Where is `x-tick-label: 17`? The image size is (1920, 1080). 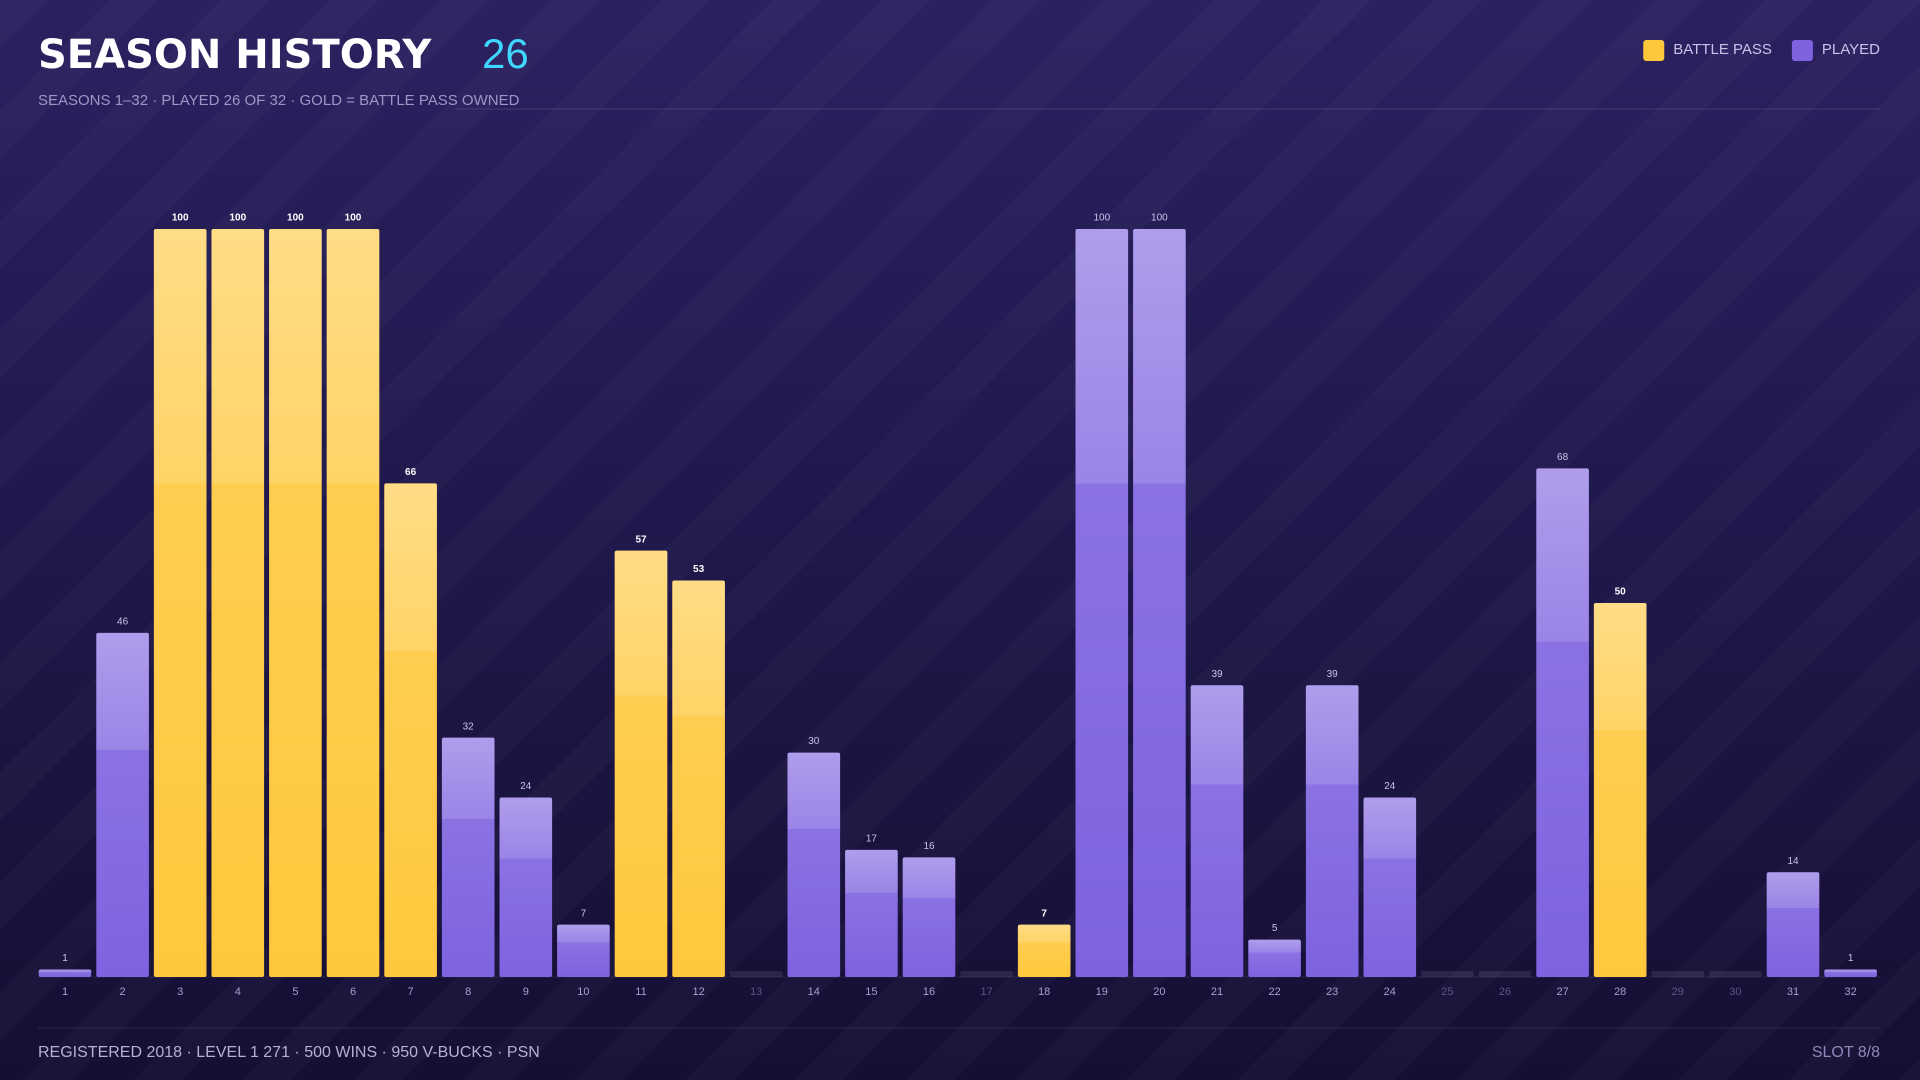 x-tick-label: 17 is located at coordinates (986, 992).